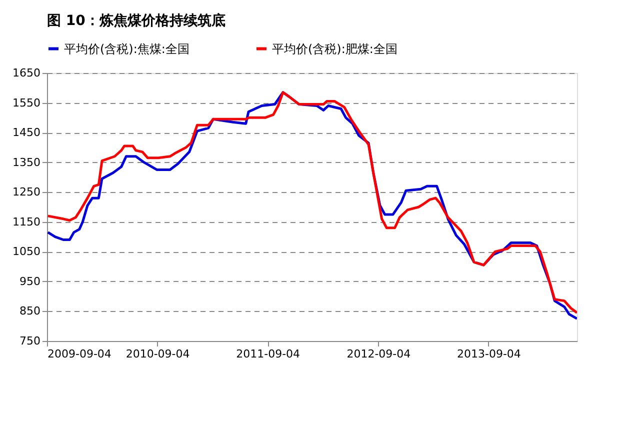  Describe the element at coordinates (30, 281) in the screenshot. I see `y-tick-label: 950` at that location.